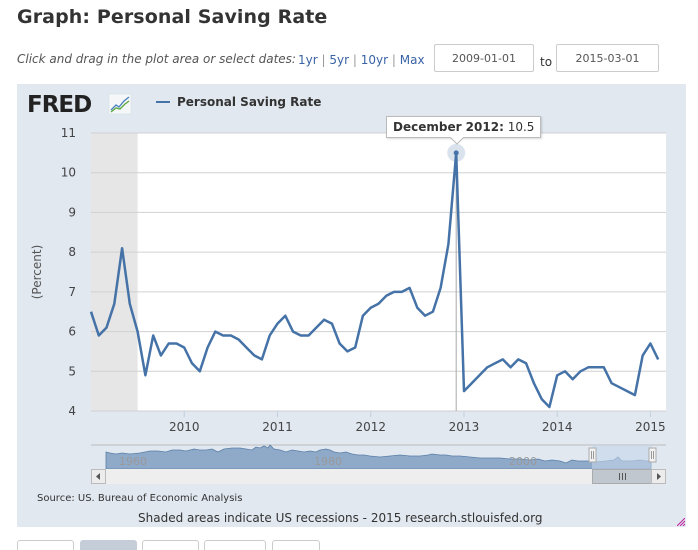 This screenshot has width=698, height=550. Describe the element at coordinates (374, 60) in the screenshot. I see `range-10yr-link: 10yr` at that location.